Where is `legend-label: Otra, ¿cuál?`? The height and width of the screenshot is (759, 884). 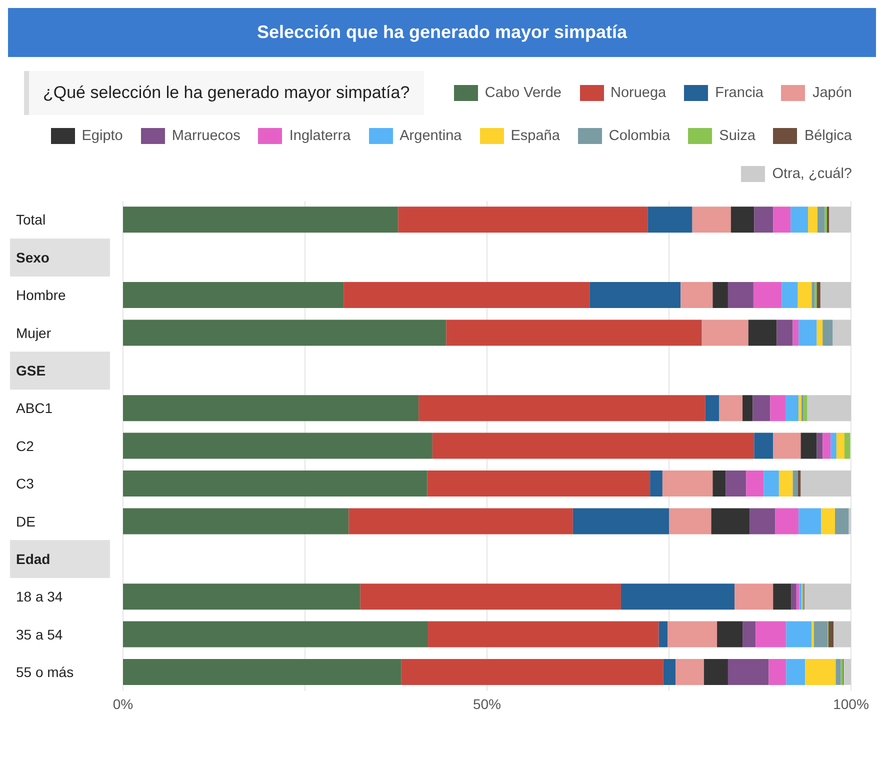 legend-label: Otra, ¿cuál? is located at coordinates (812, 174).